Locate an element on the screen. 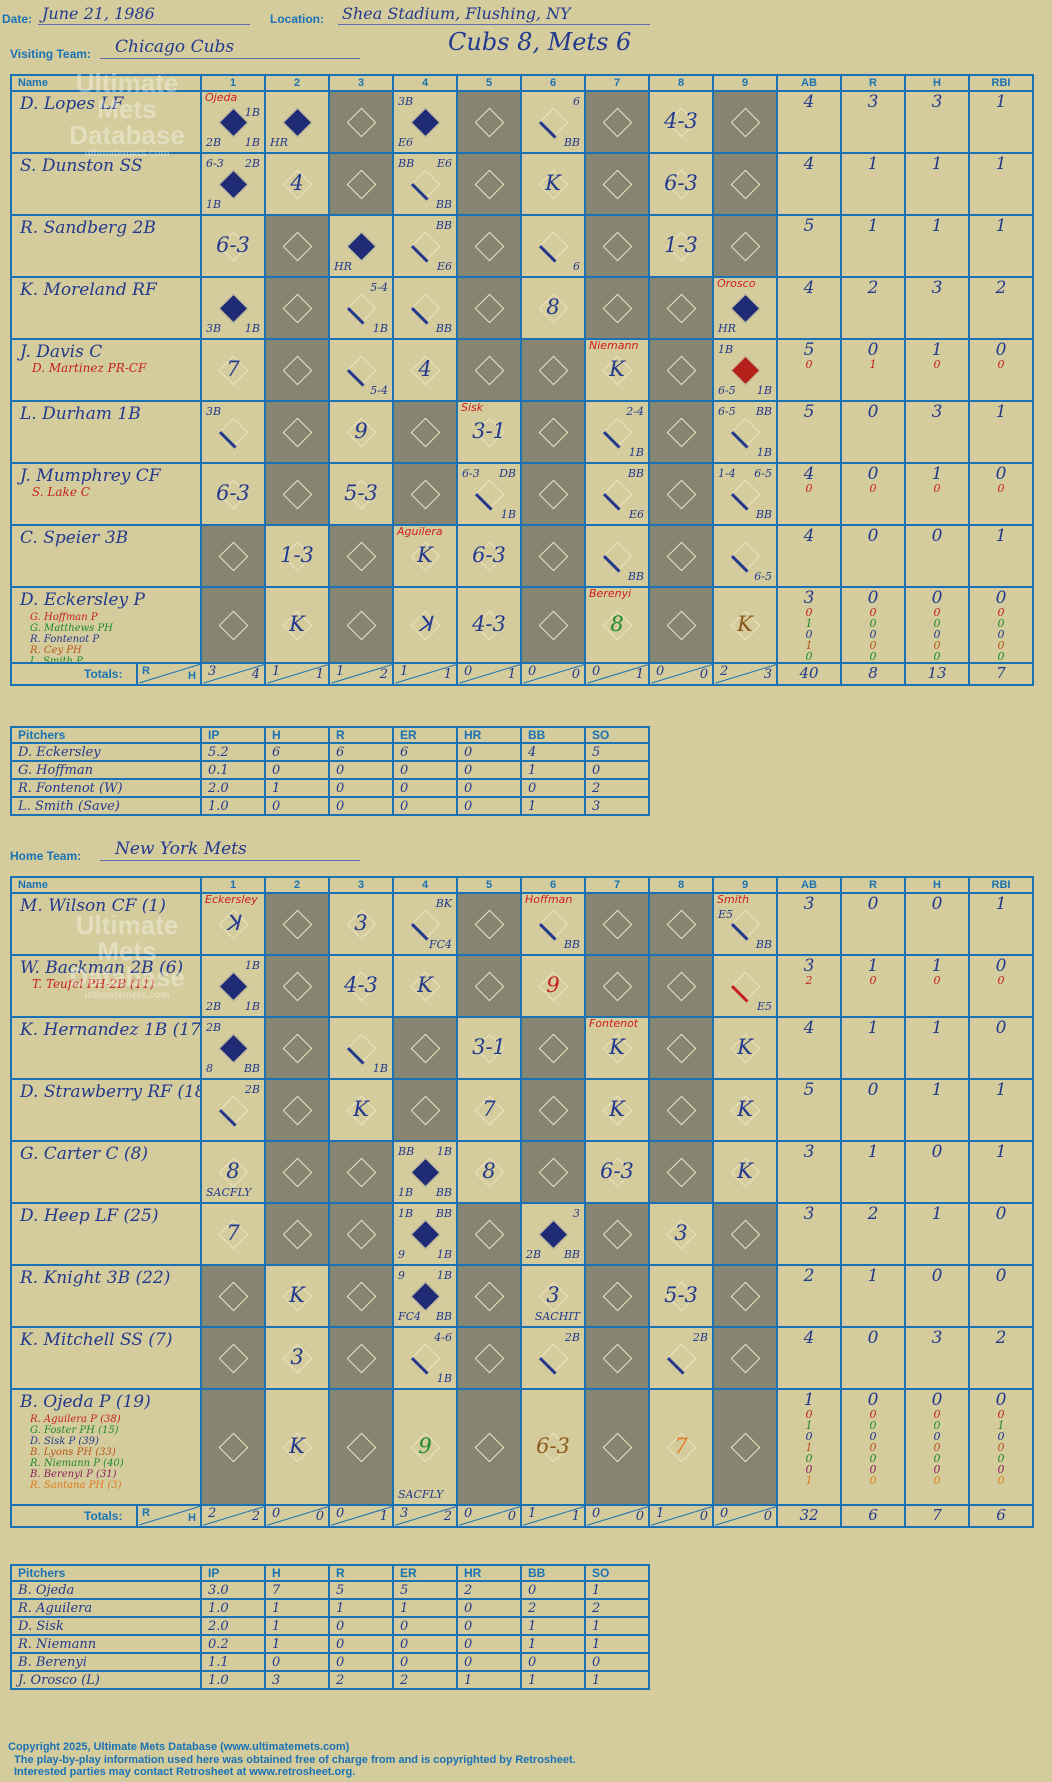  totals-label-cell: Totals: R H is located at coordinates (106, 1516).